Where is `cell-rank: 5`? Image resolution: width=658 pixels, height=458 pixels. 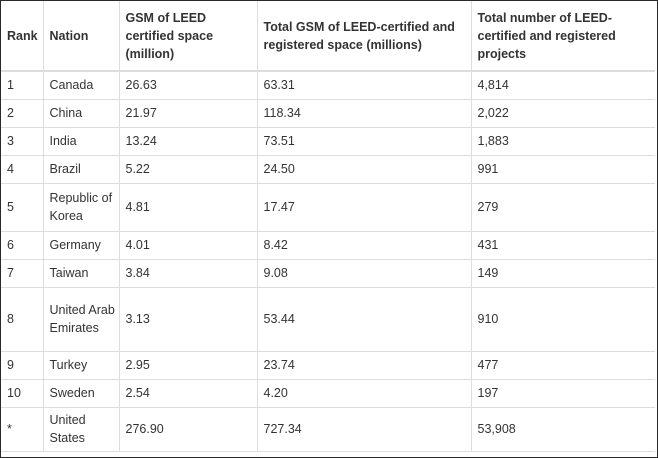 cell-rank: 5 is located at coordinates (22, 207).